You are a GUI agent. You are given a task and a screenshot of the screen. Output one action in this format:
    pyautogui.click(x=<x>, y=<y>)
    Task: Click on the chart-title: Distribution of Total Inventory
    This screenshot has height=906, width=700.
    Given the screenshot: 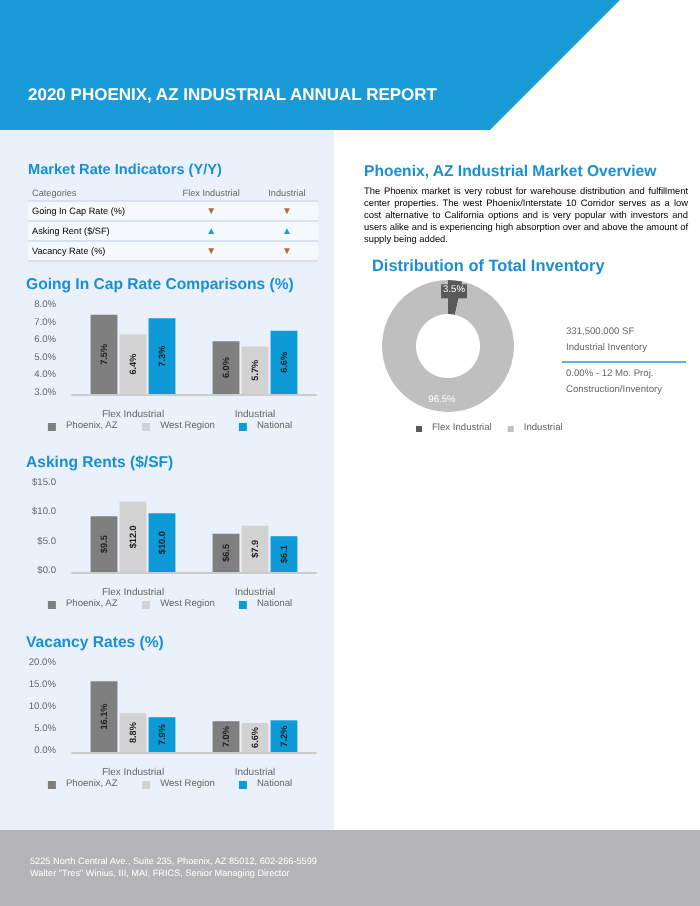 What is the action you would take?
    pyautogui.click(x=489, y=266)
    